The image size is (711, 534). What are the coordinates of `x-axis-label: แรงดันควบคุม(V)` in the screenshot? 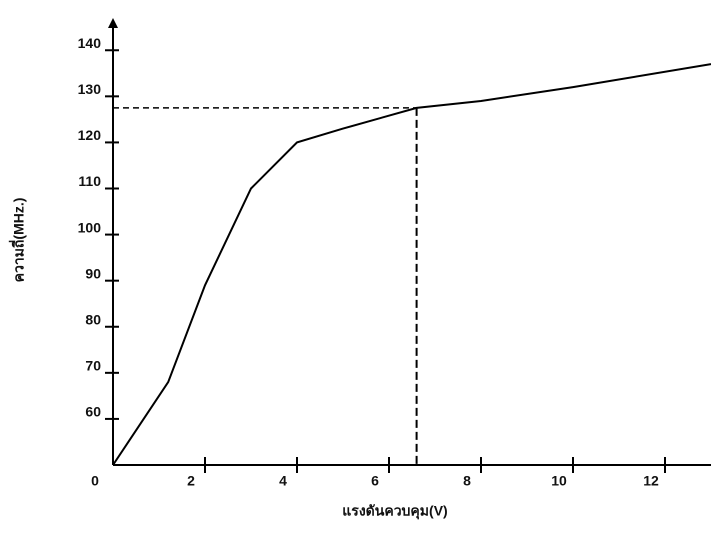 It's located at (394, 511).